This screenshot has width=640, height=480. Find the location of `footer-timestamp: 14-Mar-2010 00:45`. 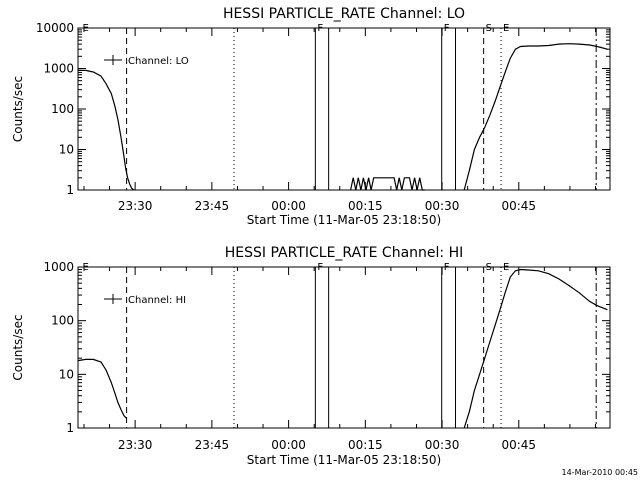

footer-timestamp: 14-Mar-2010 00:45 is located at coordinates (600, 472).